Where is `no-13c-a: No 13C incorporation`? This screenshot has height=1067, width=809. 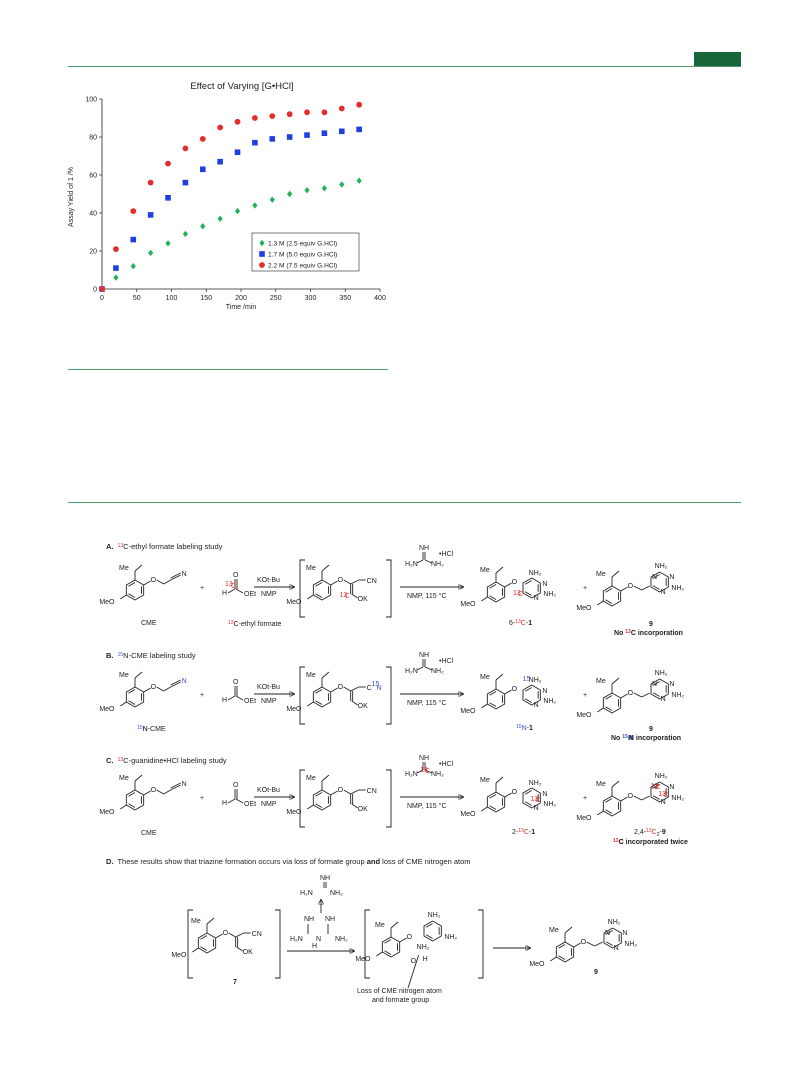 no-13c-a: No 13C incorporation is located at coordinates (648, 633).